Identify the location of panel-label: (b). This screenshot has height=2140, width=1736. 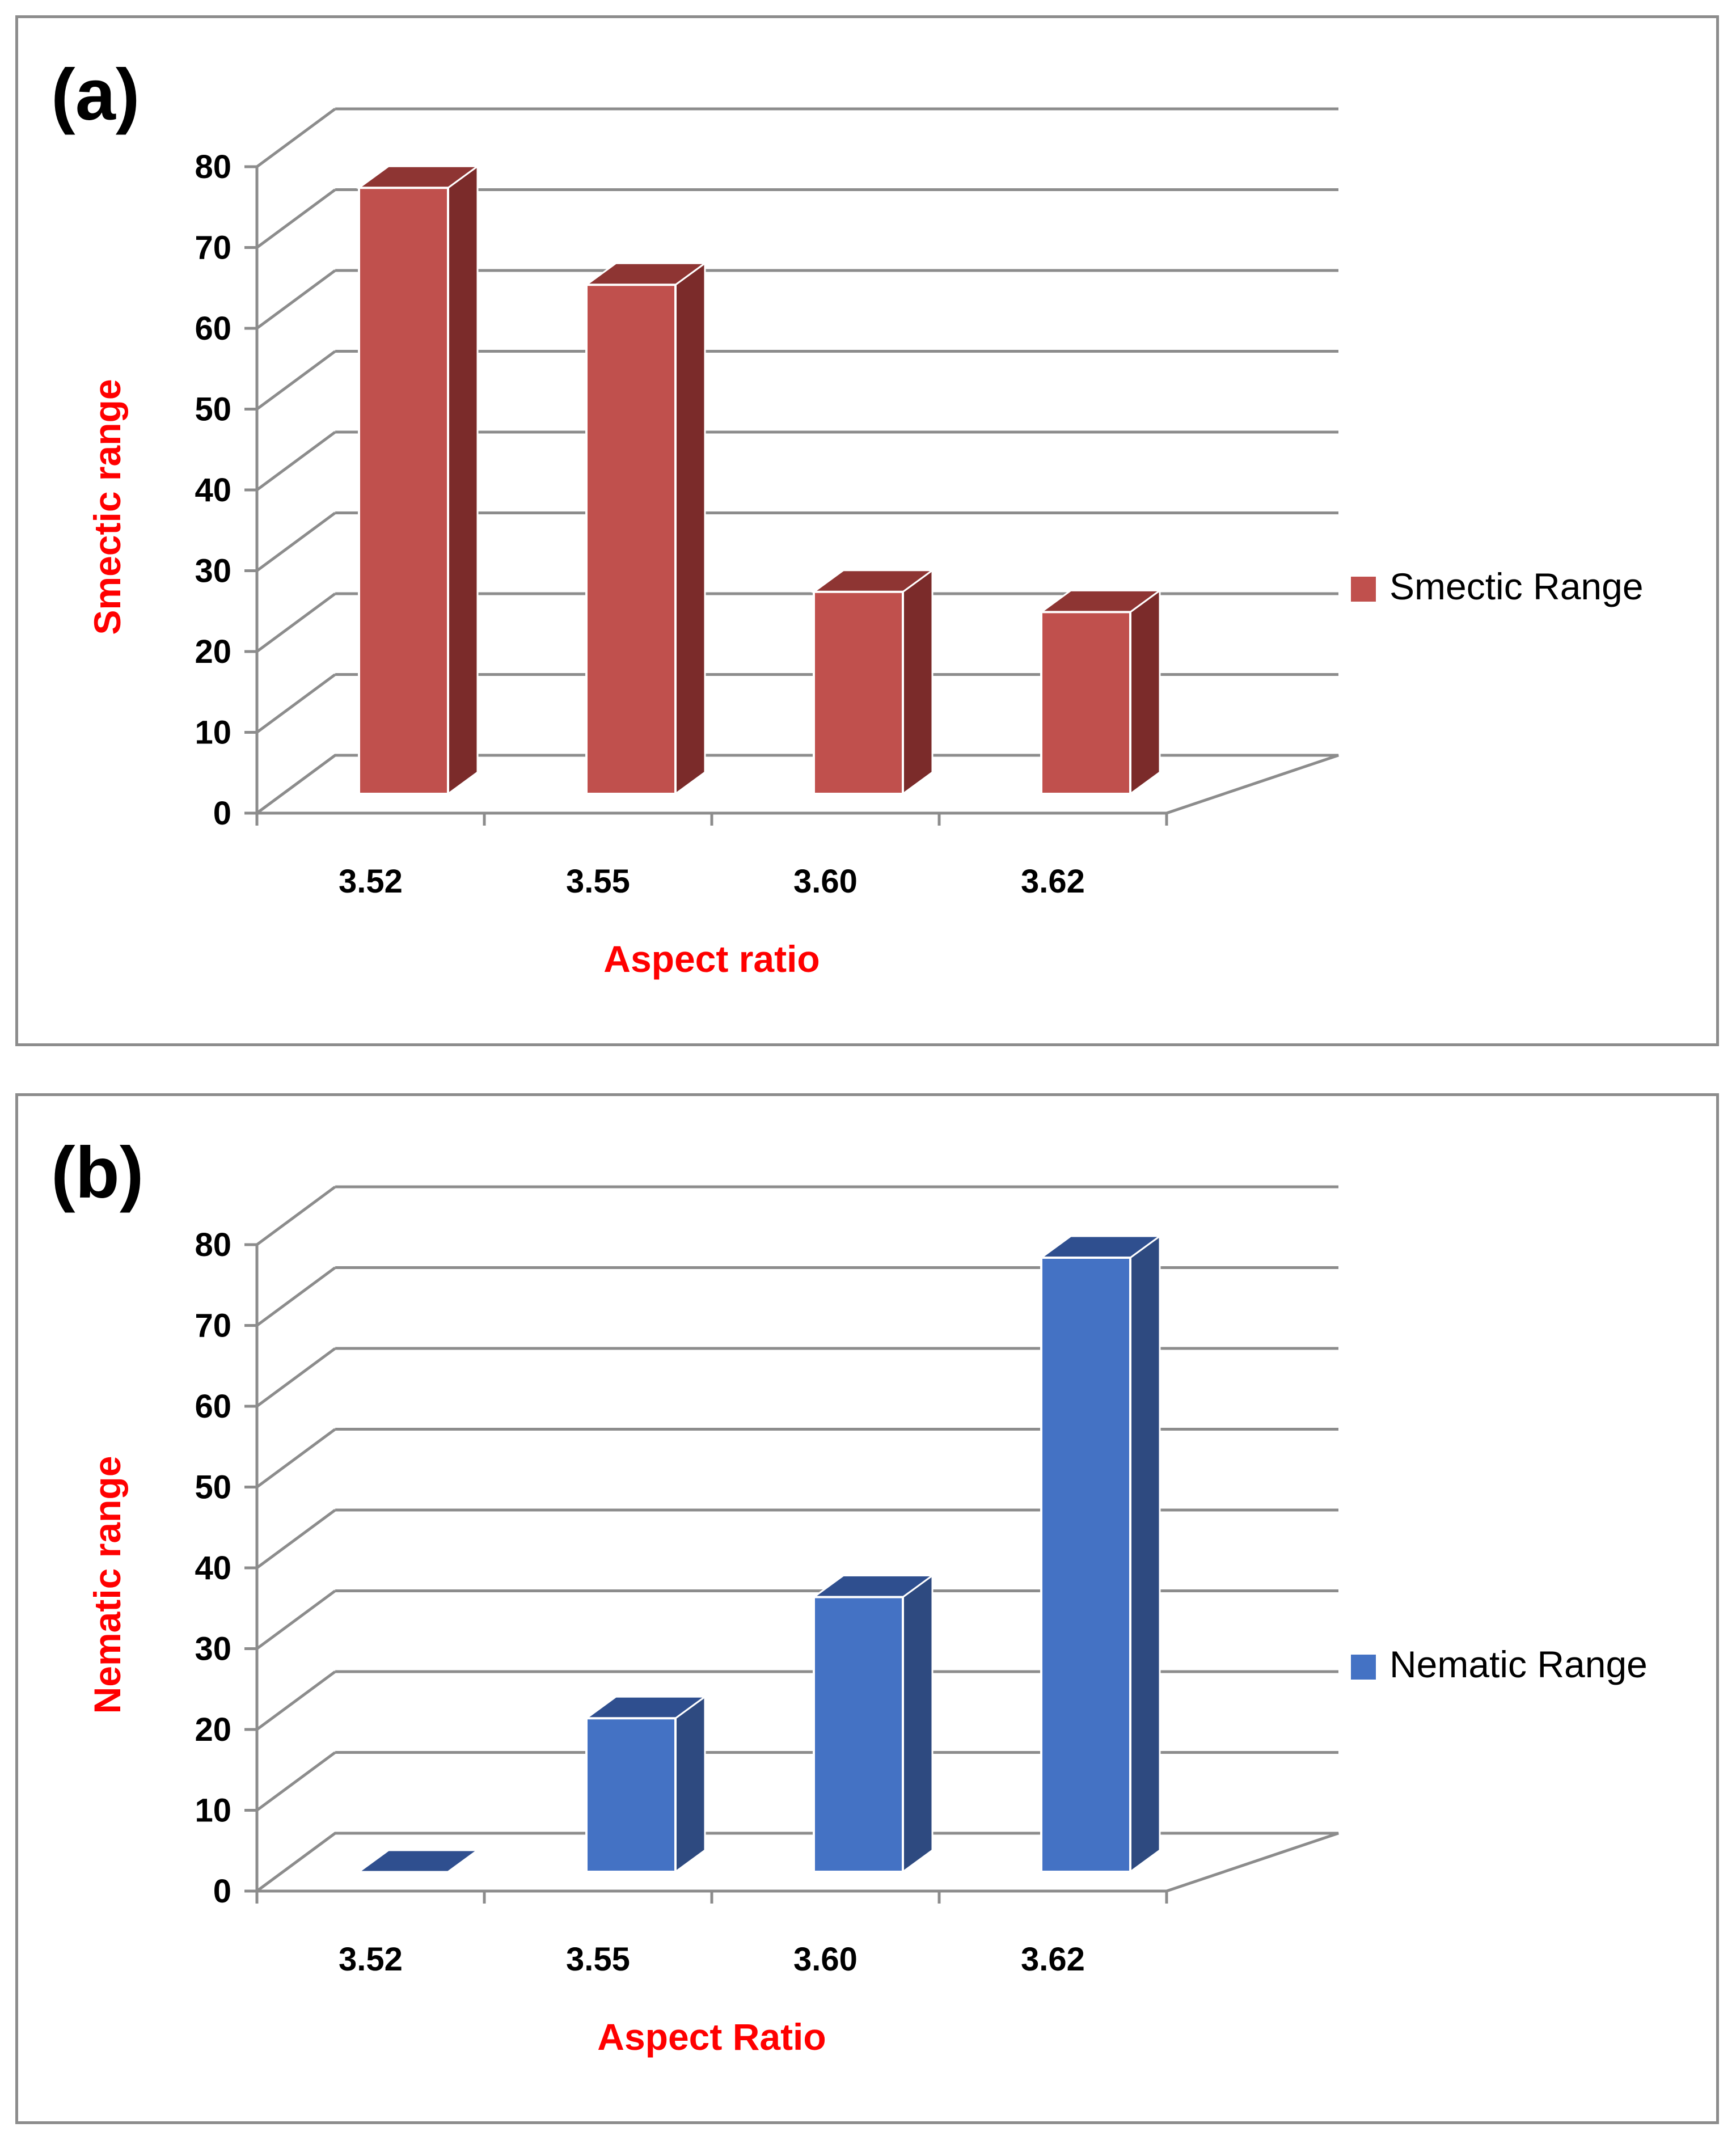
(97, 1172).